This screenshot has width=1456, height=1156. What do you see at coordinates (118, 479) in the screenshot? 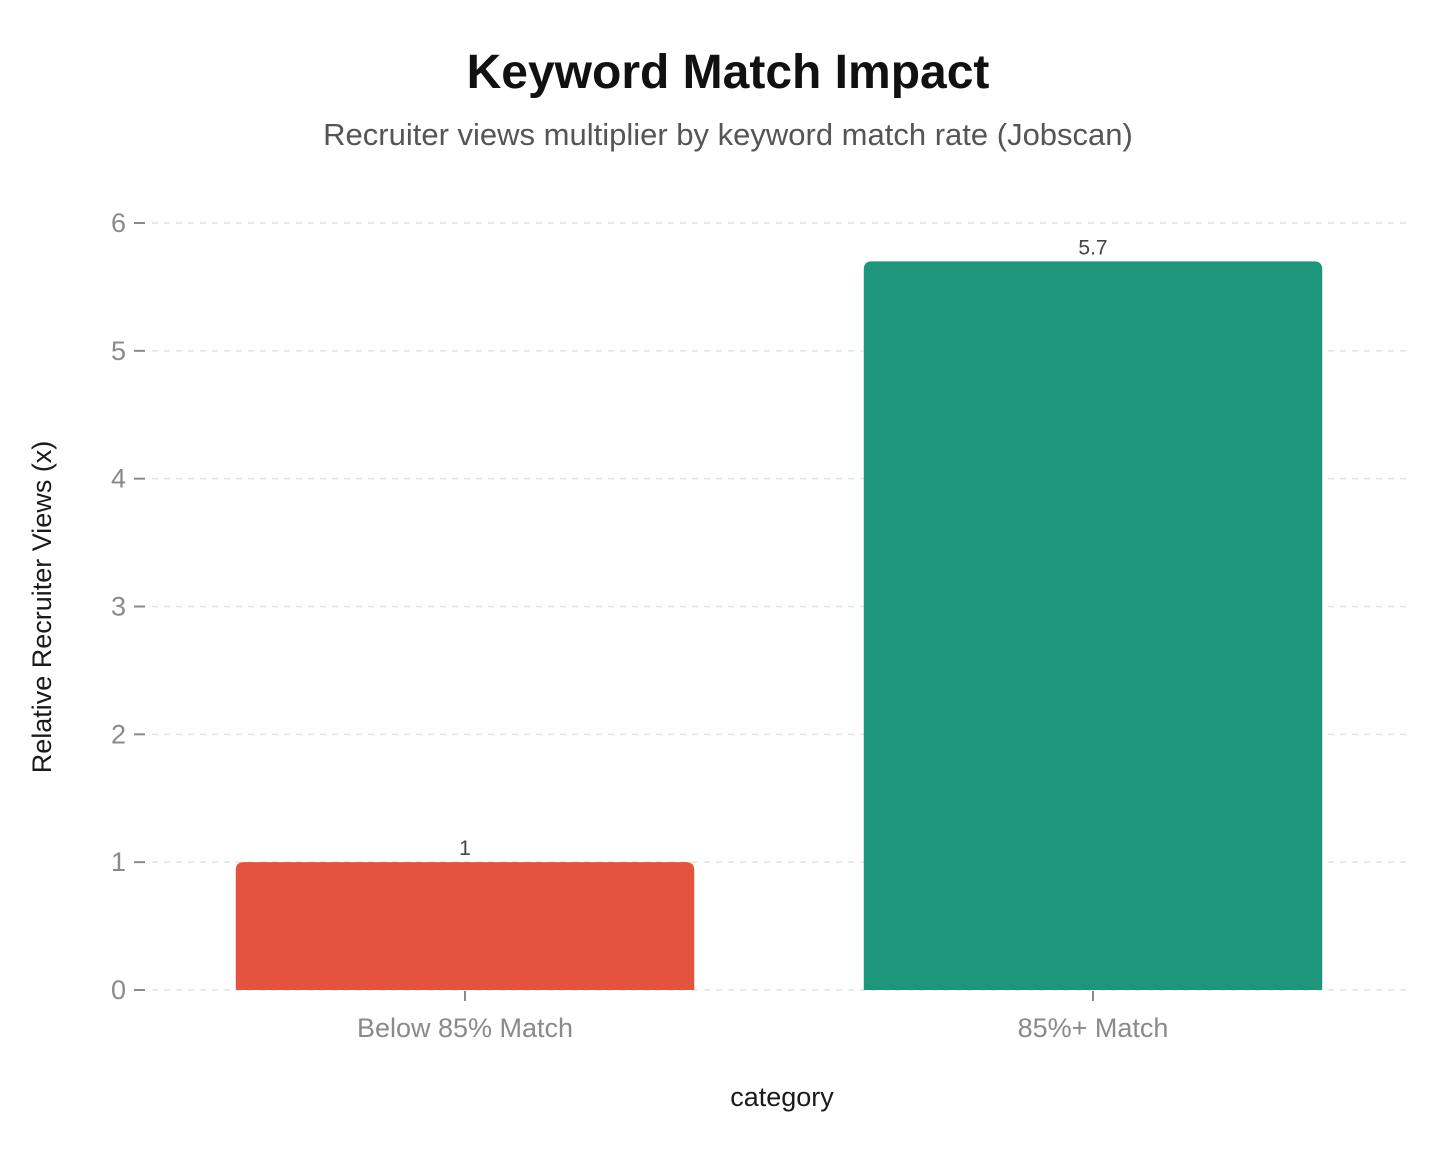
I see `y-tick-label: 4` at bounding box center [118, 479].